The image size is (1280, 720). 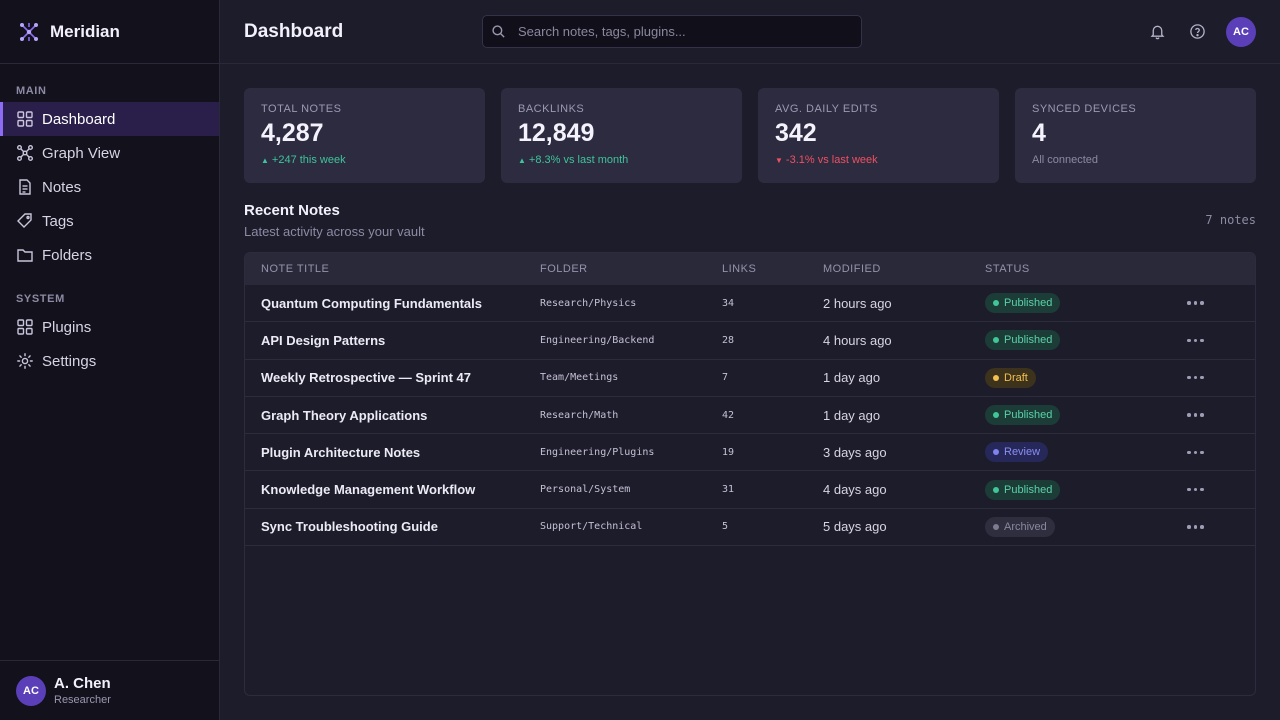 What do you see at coordinates (1135, 135) in the screenshot?
I see `stat-card-synced-devices: SYNCED DEVICES 4 All connected` at bounding box center [1135, 135].